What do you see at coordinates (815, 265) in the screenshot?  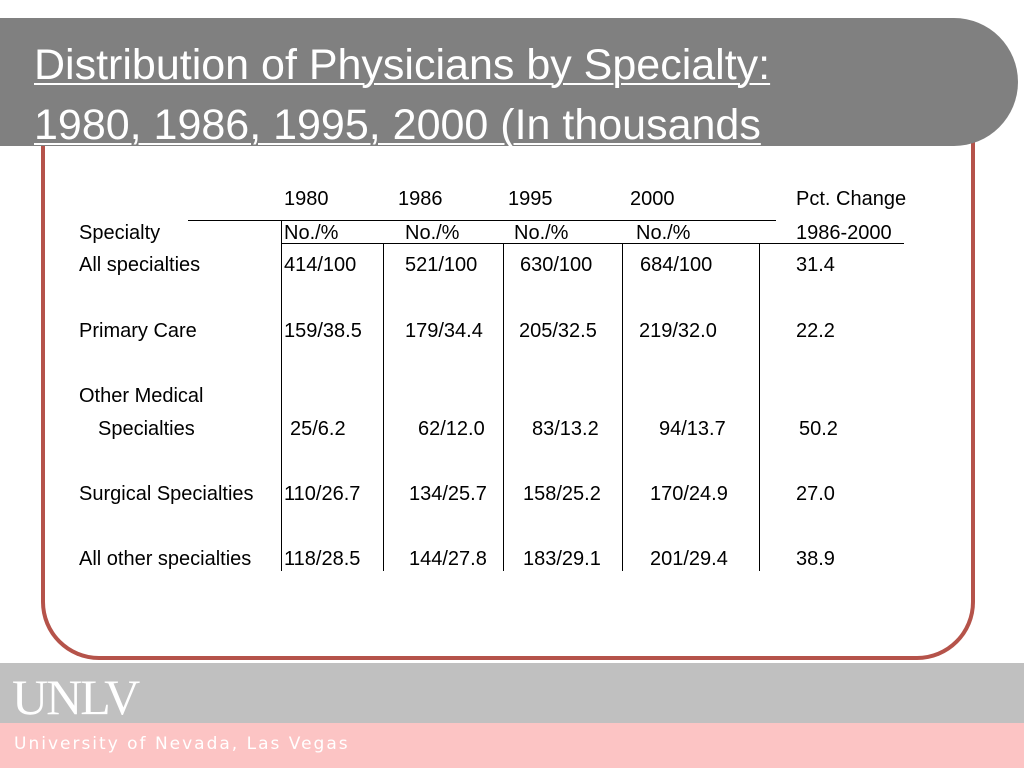 I see `cell-all-pct: 31.4` at bounding box center [815, 265].